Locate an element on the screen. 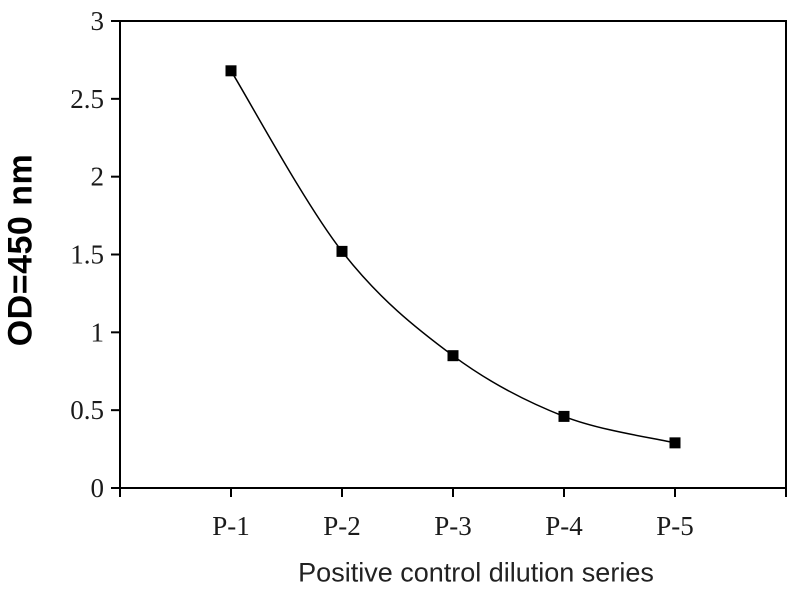 This screenshot has width=800, height=600. y-tick-label: 2 is located at coordinates (98, 177).